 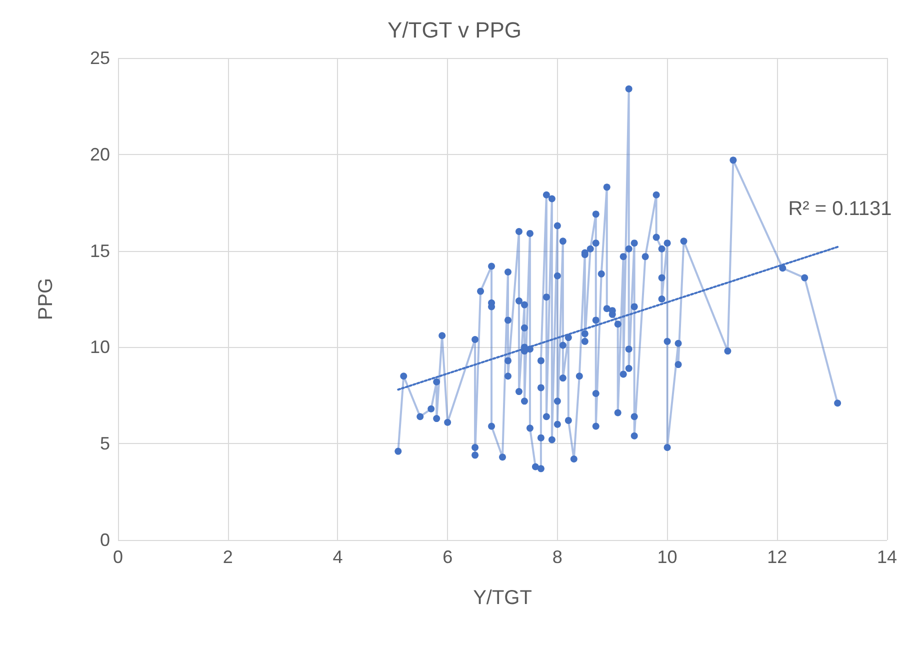 I want to click on y-tick-label: 10, so click(x=100, y=347).